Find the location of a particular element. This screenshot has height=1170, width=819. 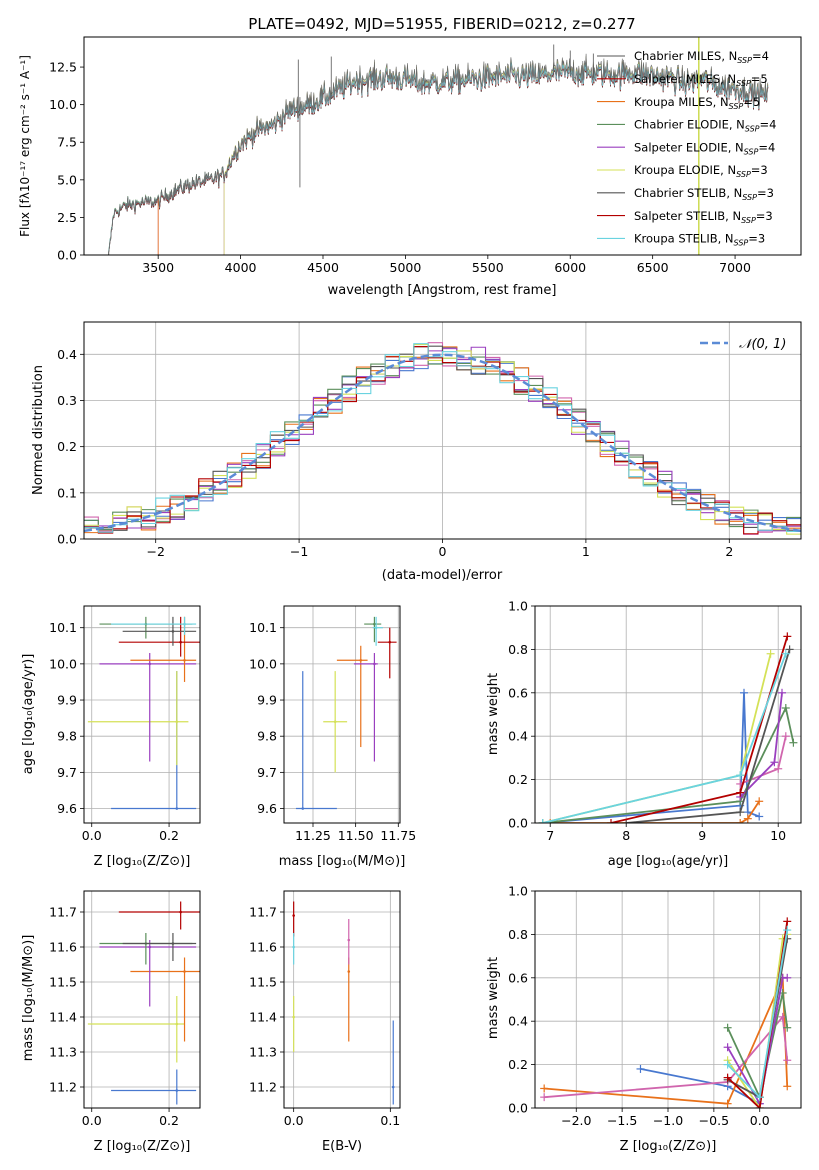

histogram-series is located at coordinates (442, 440).